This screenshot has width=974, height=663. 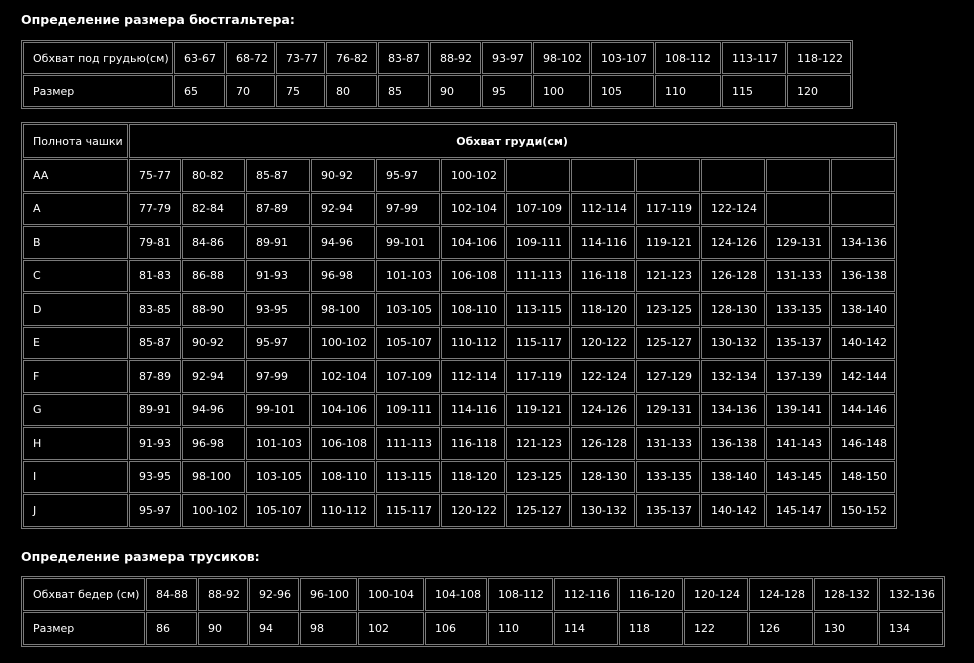 What do you see at coordinates (781, 628) in the screenshot?
I see `table-cell: 126` at bounding box center [781, 628].